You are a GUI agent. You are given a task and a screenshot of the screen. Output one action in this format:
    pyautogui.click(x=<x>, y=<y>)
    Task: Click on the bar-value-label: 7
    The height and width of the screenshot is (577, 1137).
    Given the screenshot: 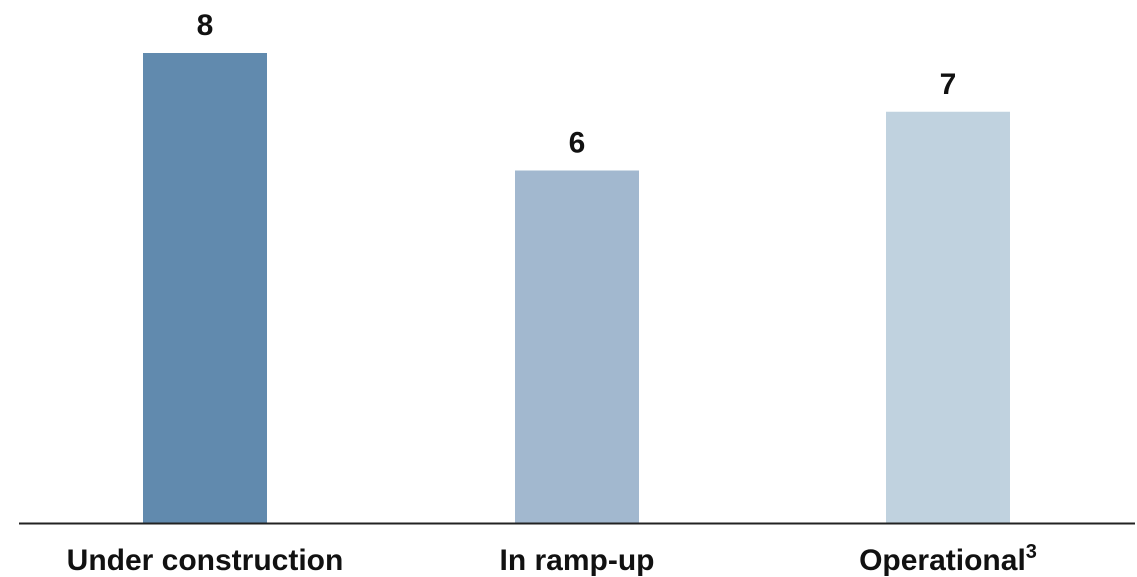 What is the action you would take?
    pyautogui.click(x=948, y=84)
    